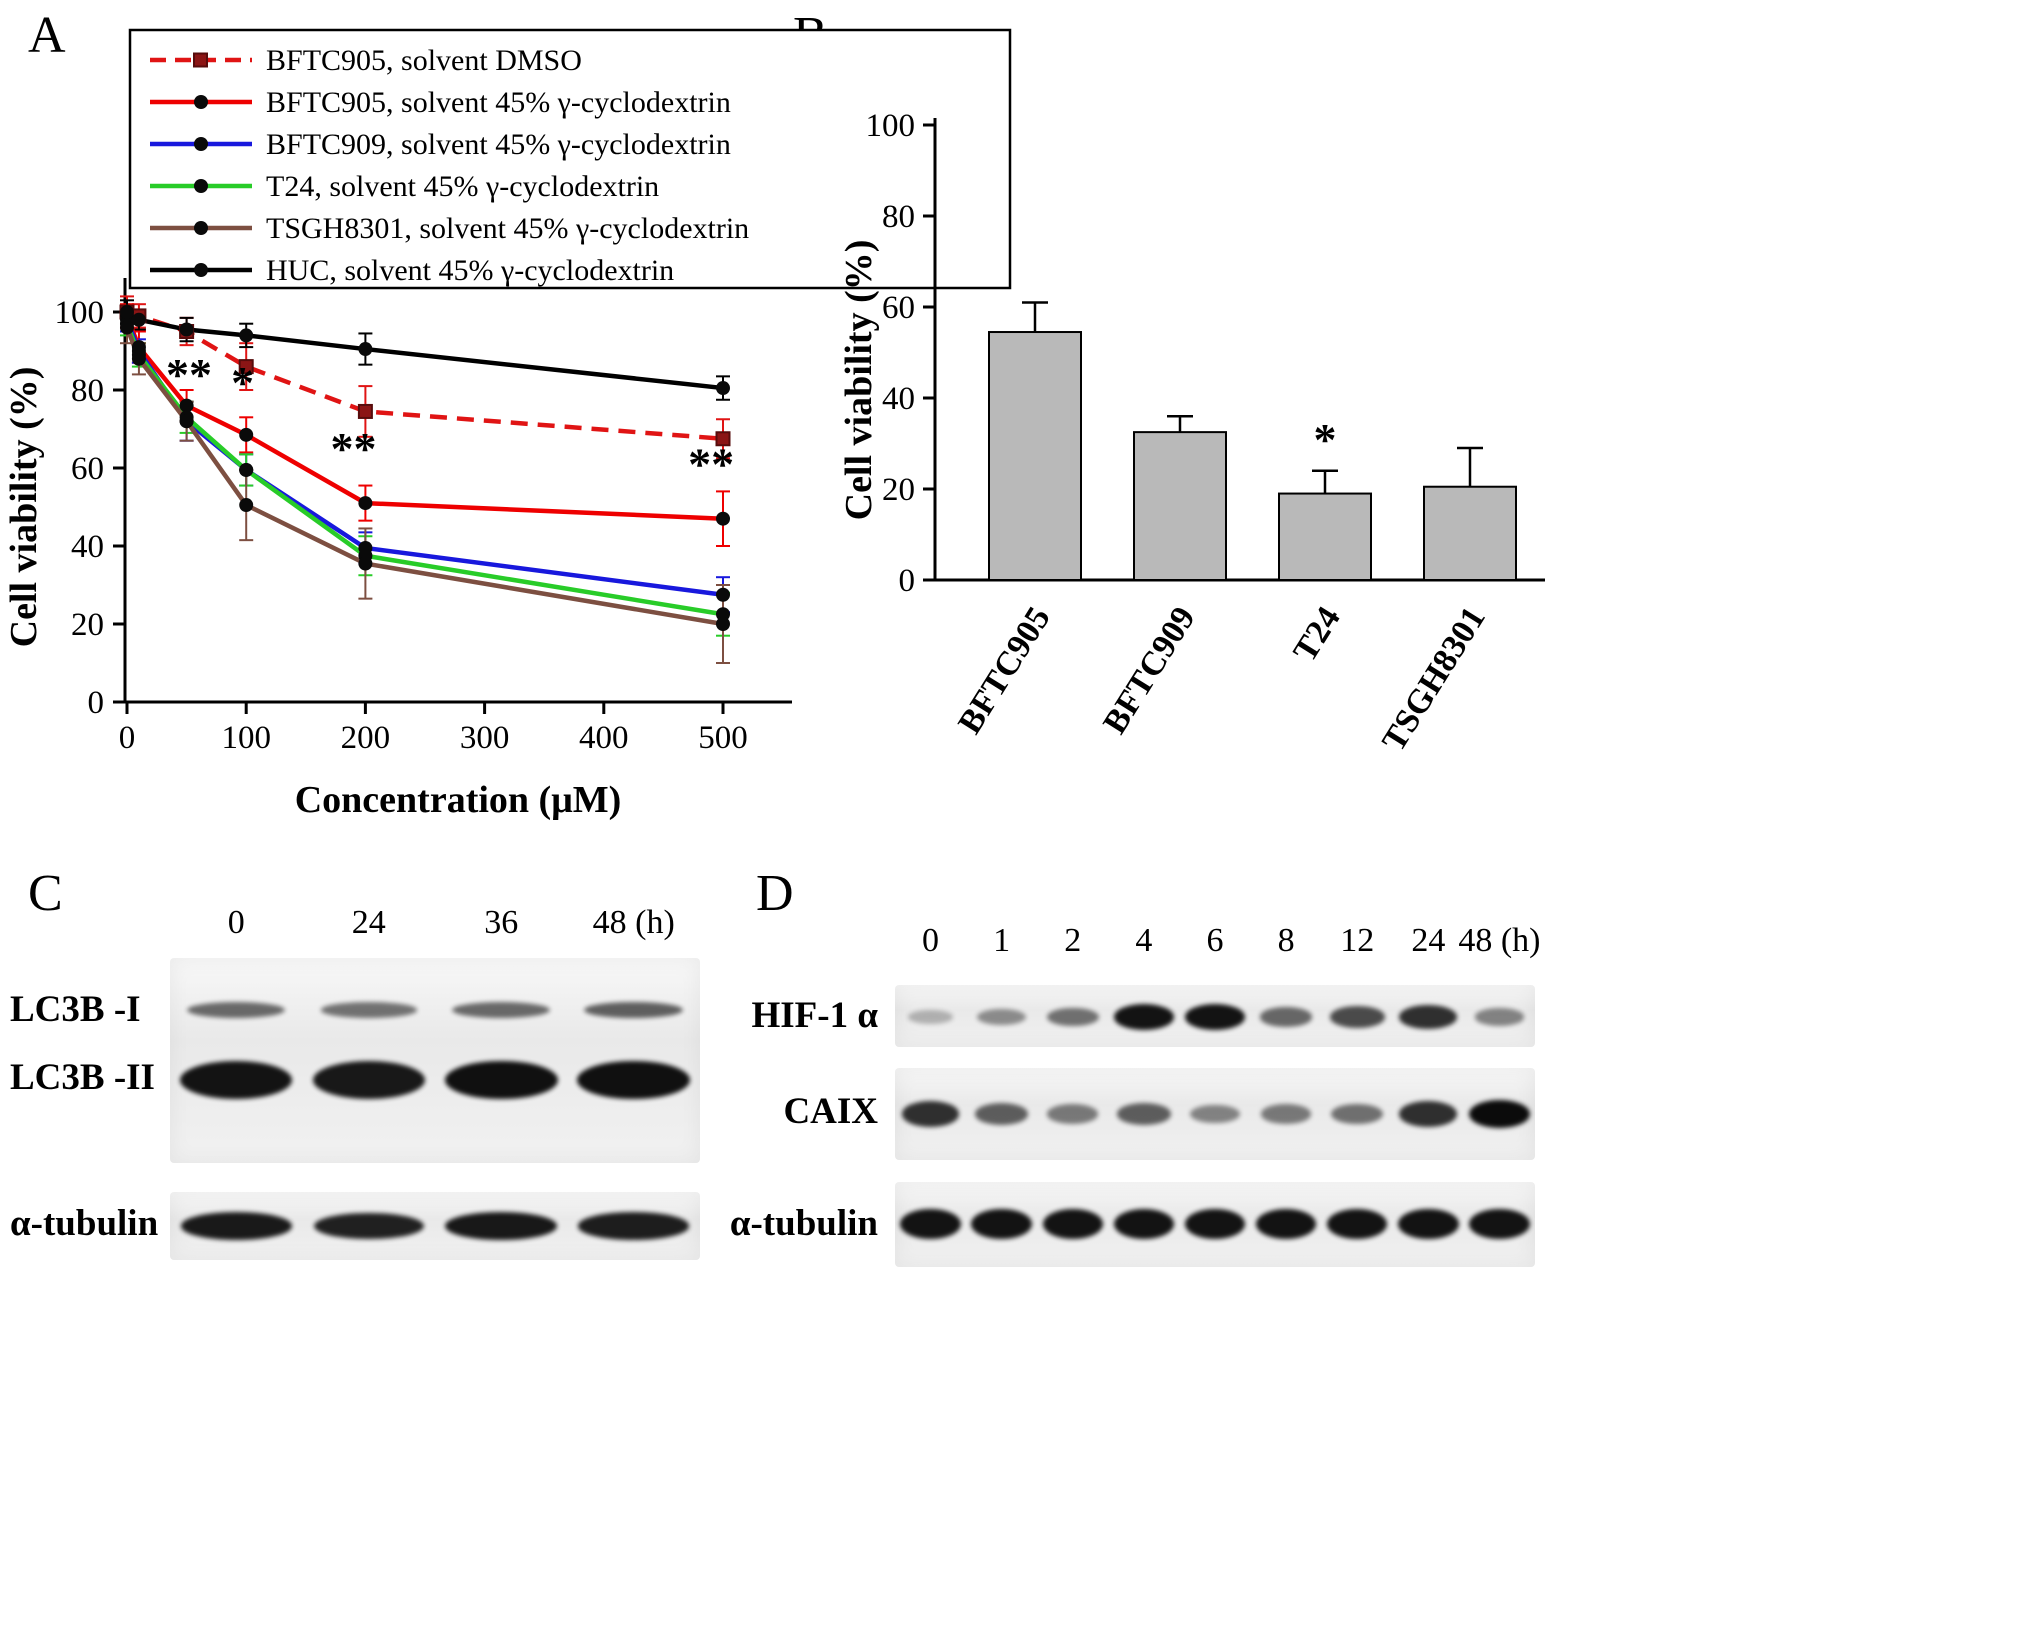 The image size is (2031, 1646). I want to click on panel-d-blot-hif1a, so click(1215, 1016).